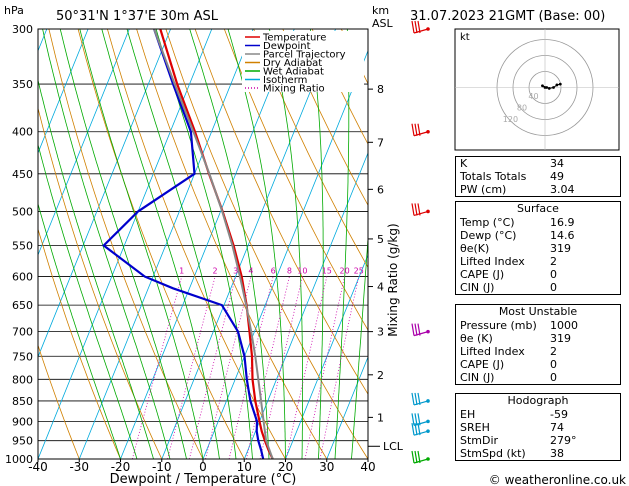  What do you see at coordinates (493, 453) in the screenshot?
I see `stmspd-label: StmSpd (kt)` at bounding box center [493, 453].